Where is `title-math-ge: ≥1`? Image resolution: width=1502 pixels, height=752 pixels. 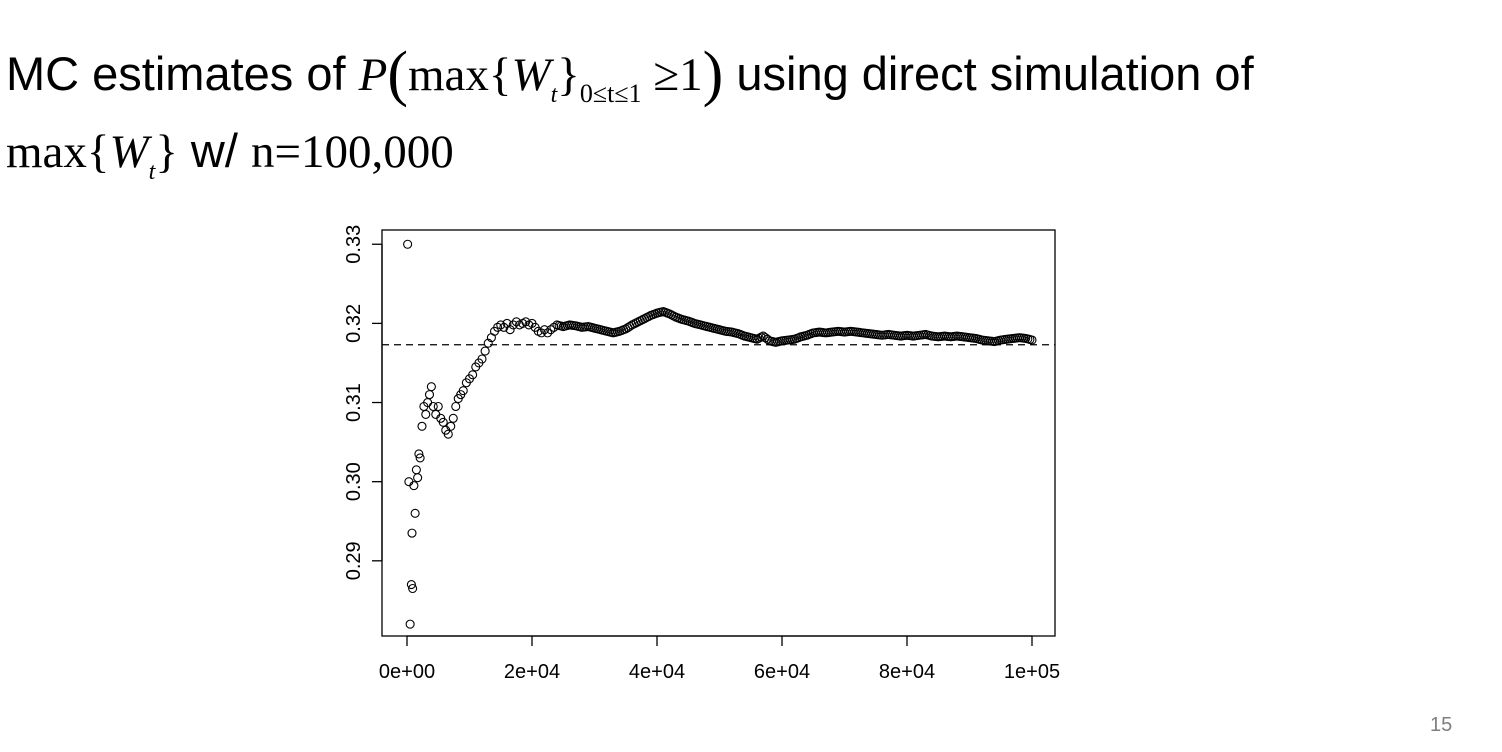
title-math-ge: ≥1 is located at coordinates (672, 75).